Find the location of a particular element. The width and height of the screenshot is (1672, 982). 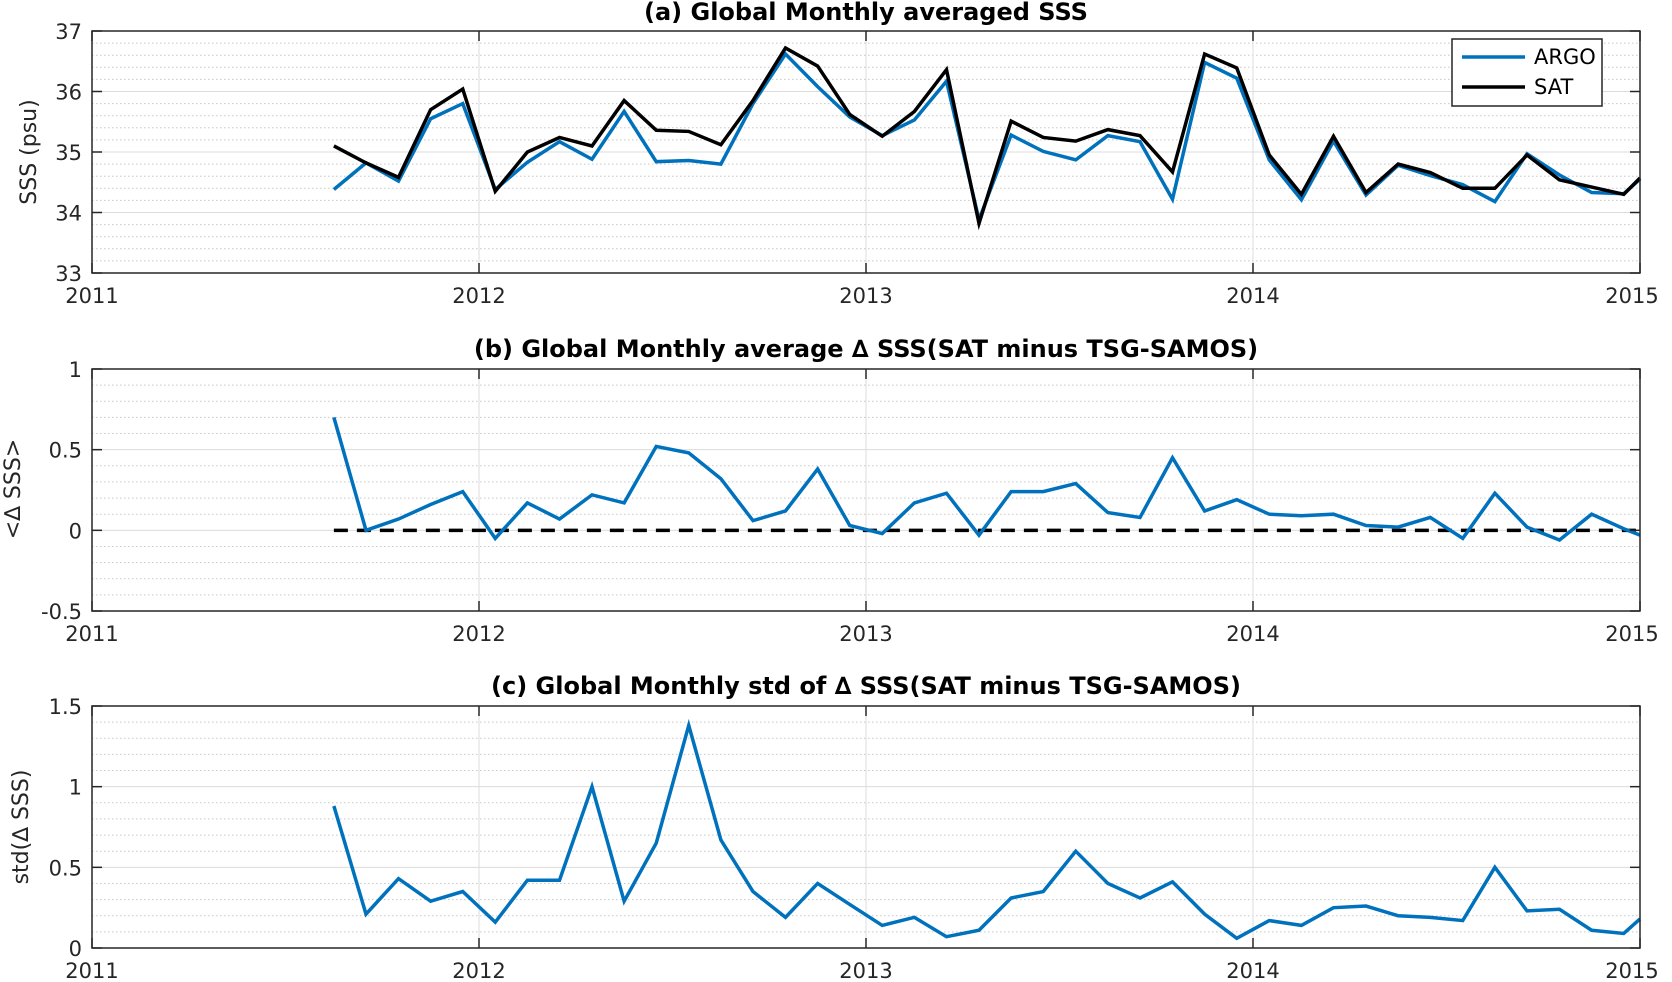

panel-b-xtick-label: 2011 is located at coordinates (91, 634).